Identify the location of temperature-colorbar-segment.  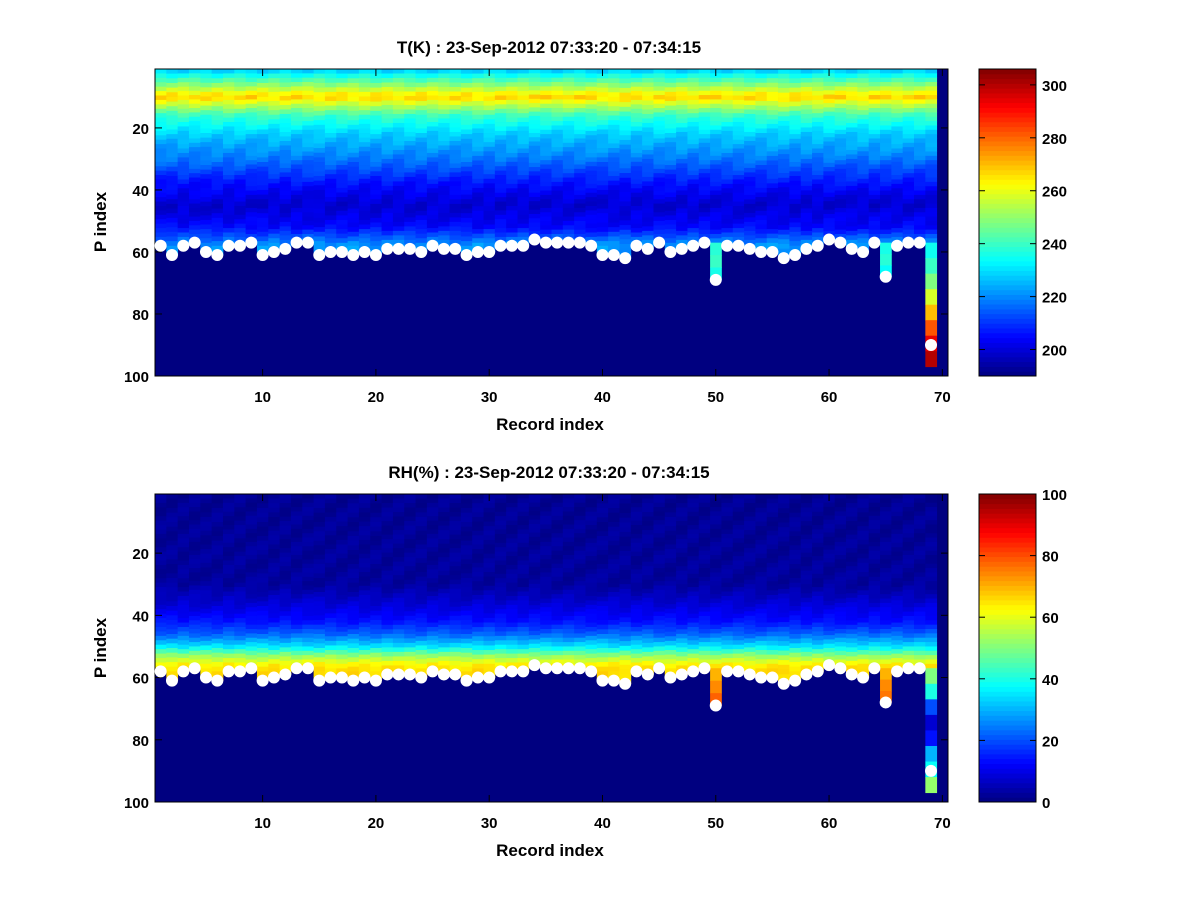
(1007, 95).